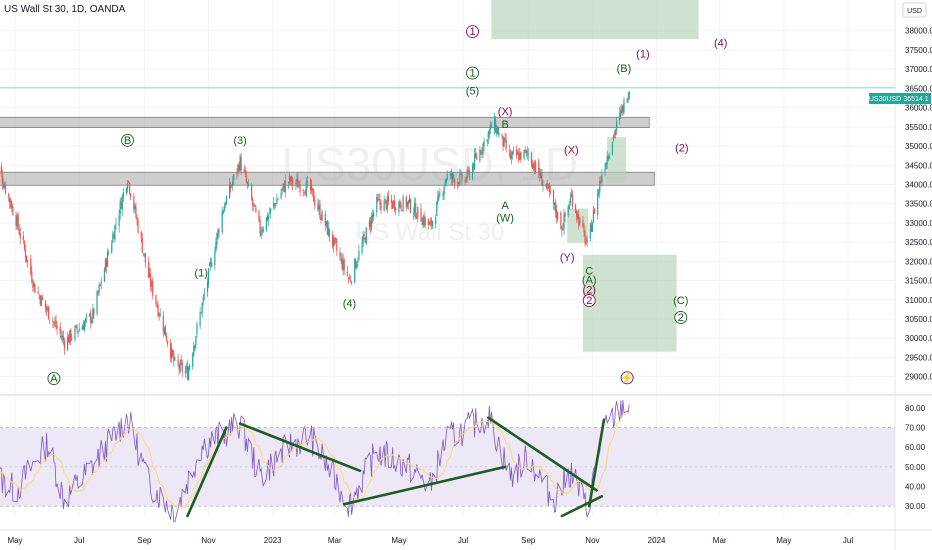 This screenshot has width=932, height=550. Describe the element at coordinates (918, 319) in the screenshot. I see `price-tick-label: 30500.0` at that location.